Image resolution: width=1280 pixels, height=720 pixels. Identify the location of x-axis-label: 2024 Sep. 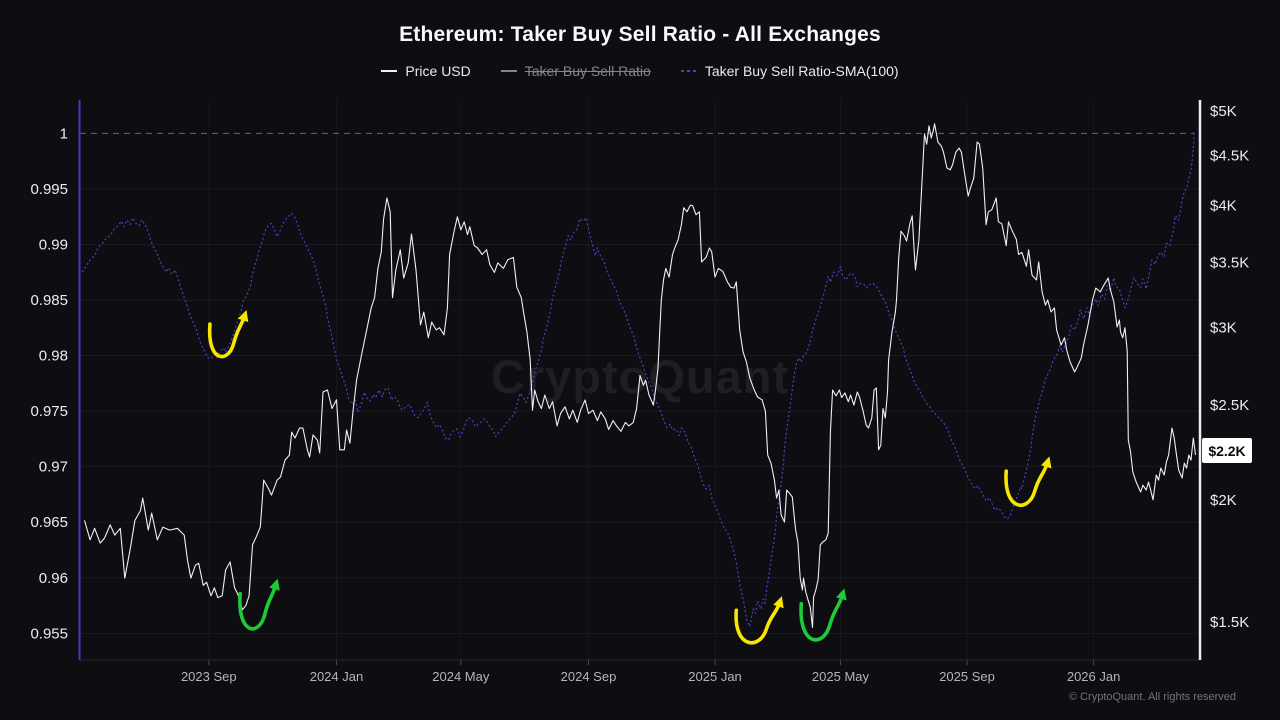
(589, 676).